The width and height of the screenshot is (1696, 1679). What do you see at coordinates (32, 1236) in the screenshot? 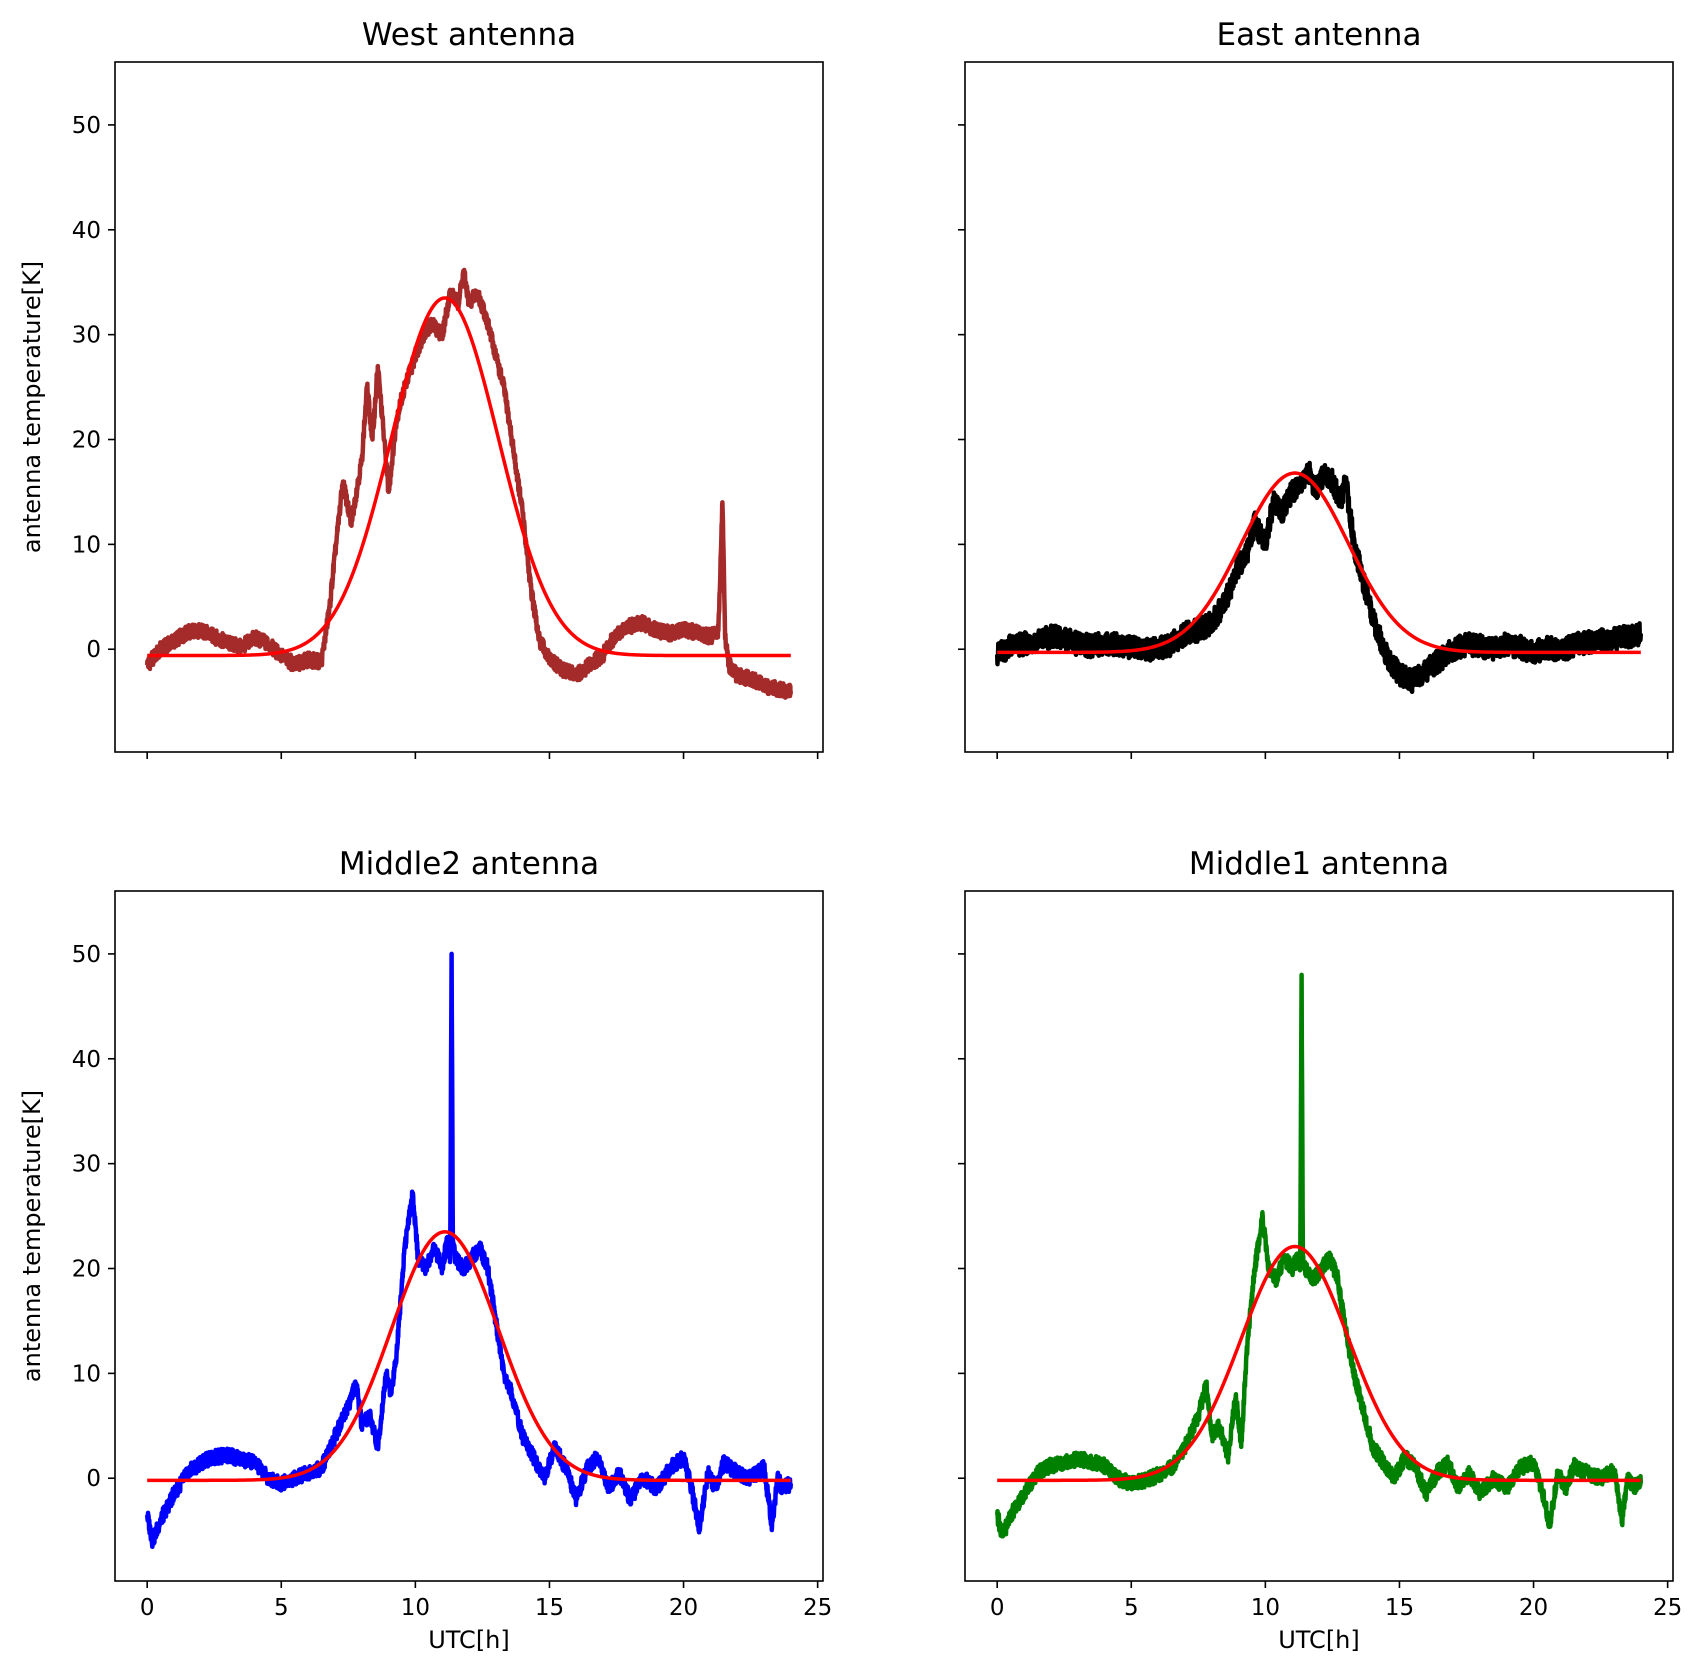
I see `middle2-antenna-y-axis-label: antenna temperature[K]` at bounding box center [32, 1236].